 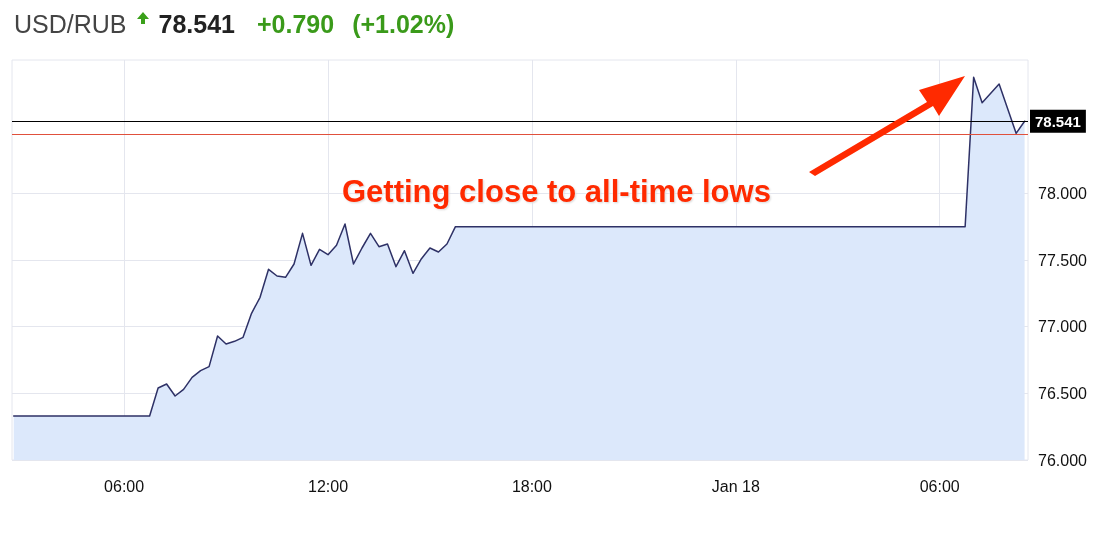 I want to click on x-tick-label: 18:00, so click(x=532, y=486).